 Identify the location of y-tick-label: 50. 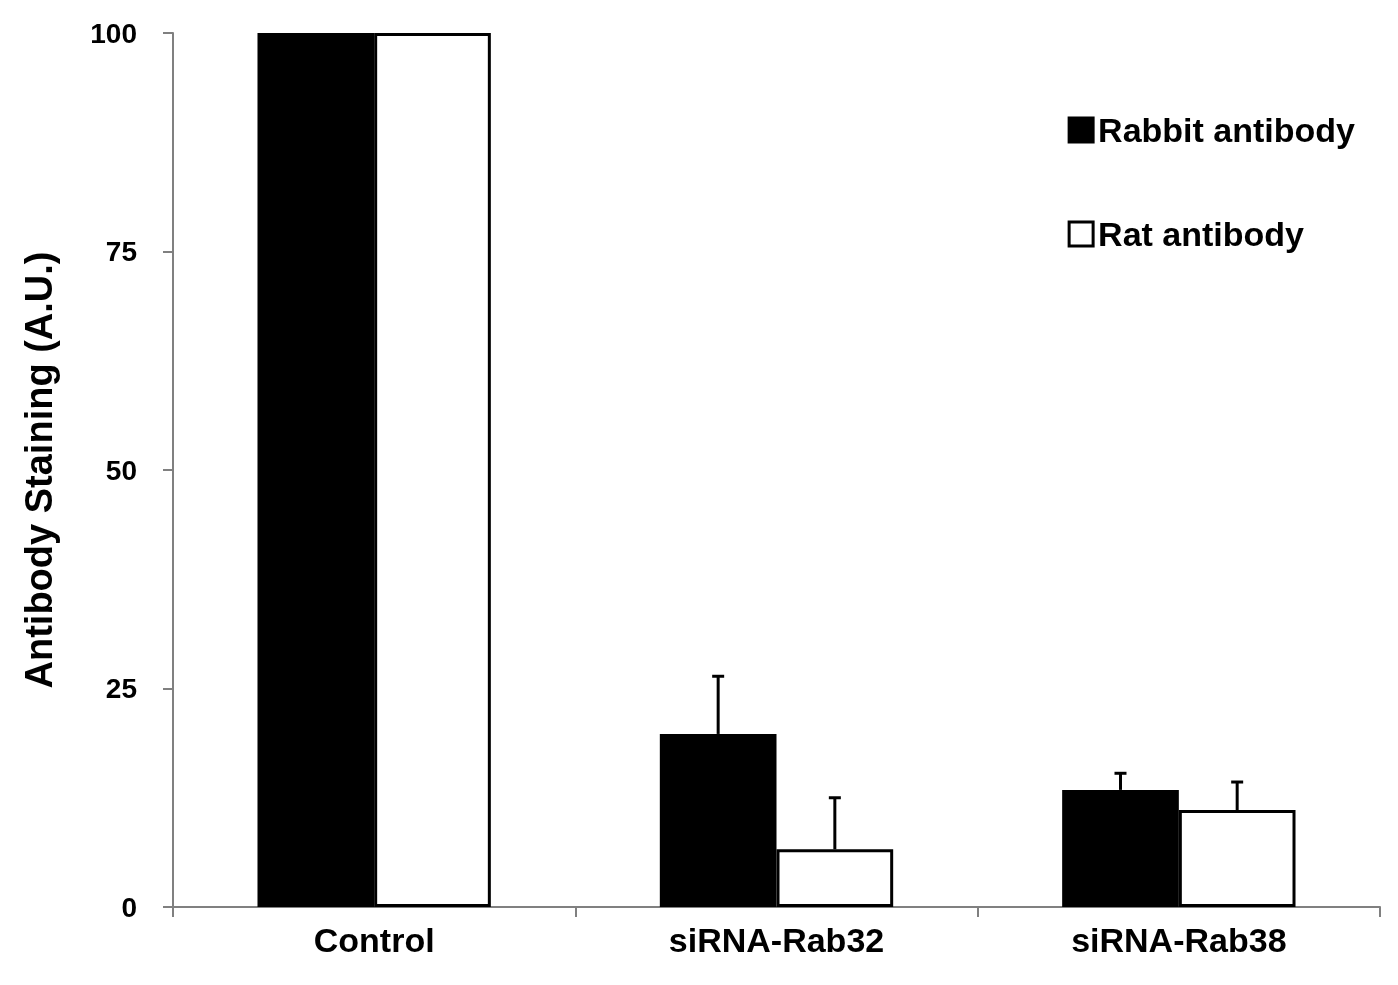
(121, 470).